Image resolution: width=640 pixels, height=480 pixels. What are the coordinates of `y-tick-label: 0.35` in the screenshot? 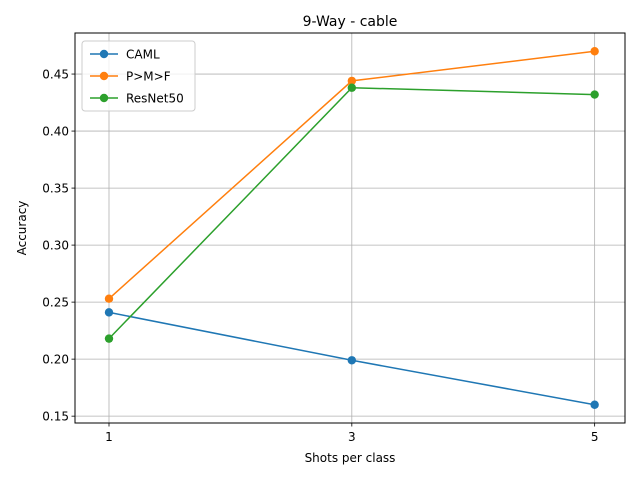 It's located at (55, 188).